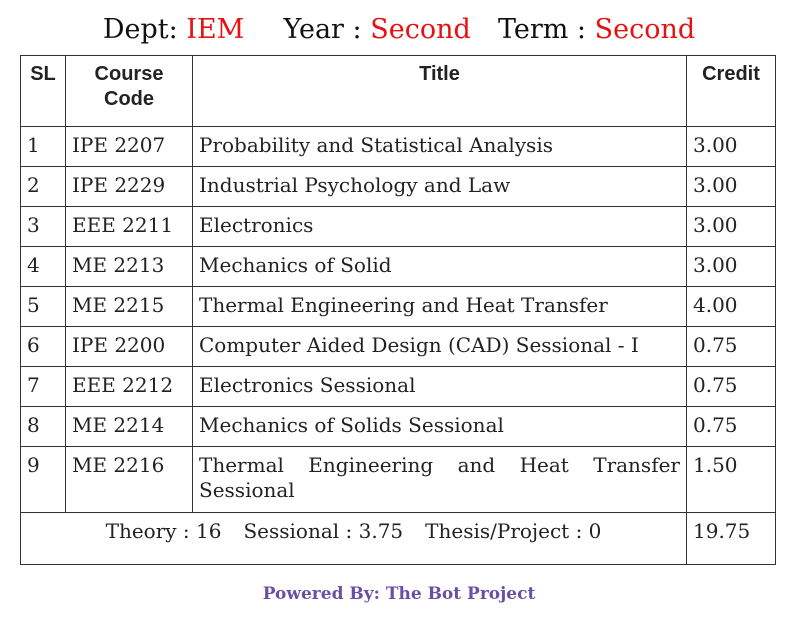 The width and height of the screenshot is (798, 628). What do you see at coordinates (163, 531) in the screenshot?
I see `summary-theory: Theory : 16` at bounding box center [163, 531].